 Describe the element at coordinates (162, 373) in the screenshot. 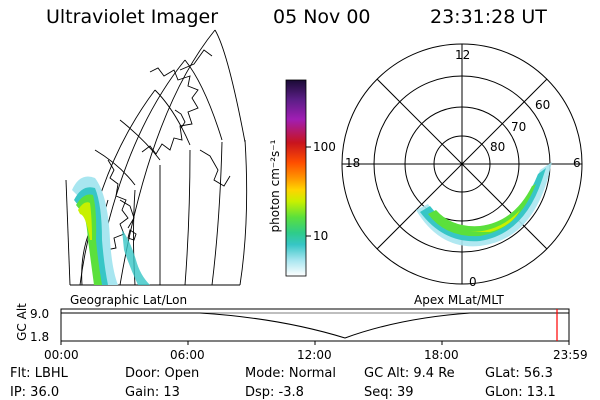

I see `status-door: Door: Open` at that location.